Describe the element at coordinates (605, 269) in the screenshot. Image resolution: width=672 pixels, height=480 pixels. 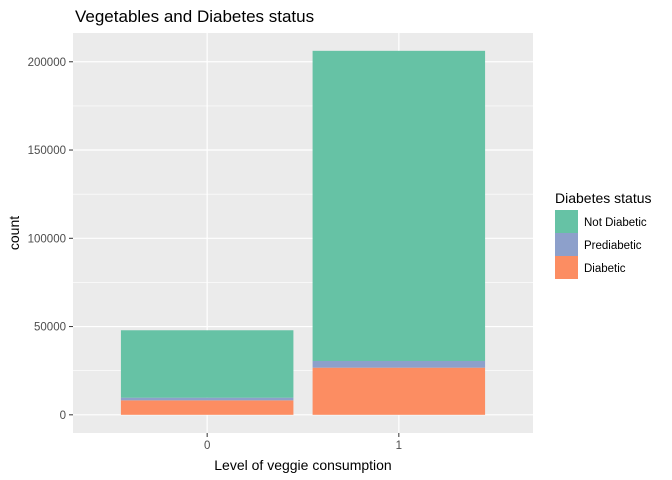
I see `legend-label: Diabetic` at that location.